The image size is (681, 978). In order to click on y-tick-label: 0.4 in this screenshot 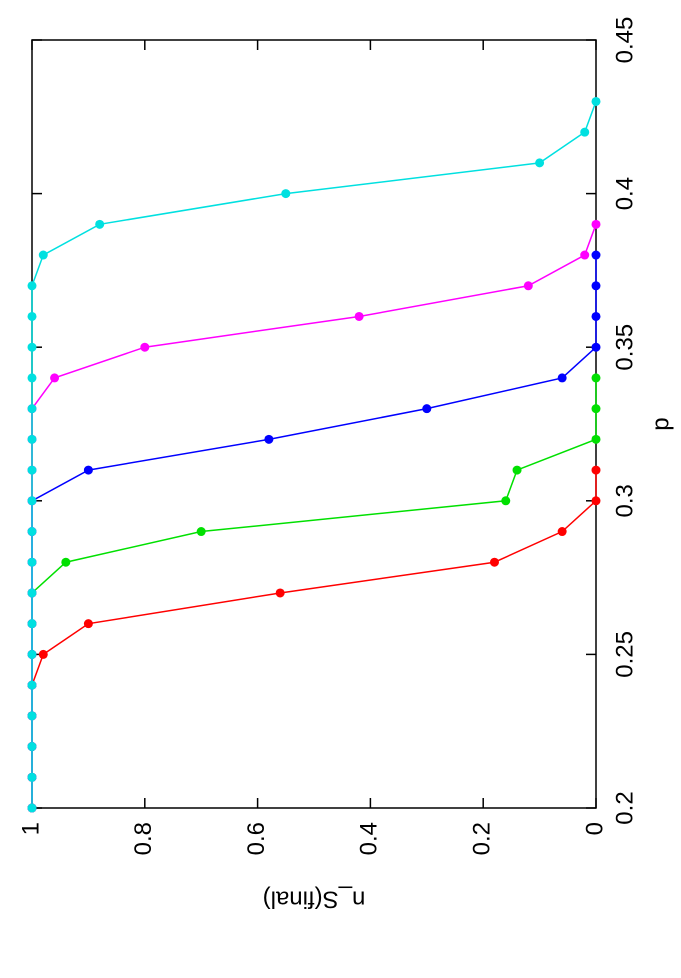, I will do `click(369, 838)`.